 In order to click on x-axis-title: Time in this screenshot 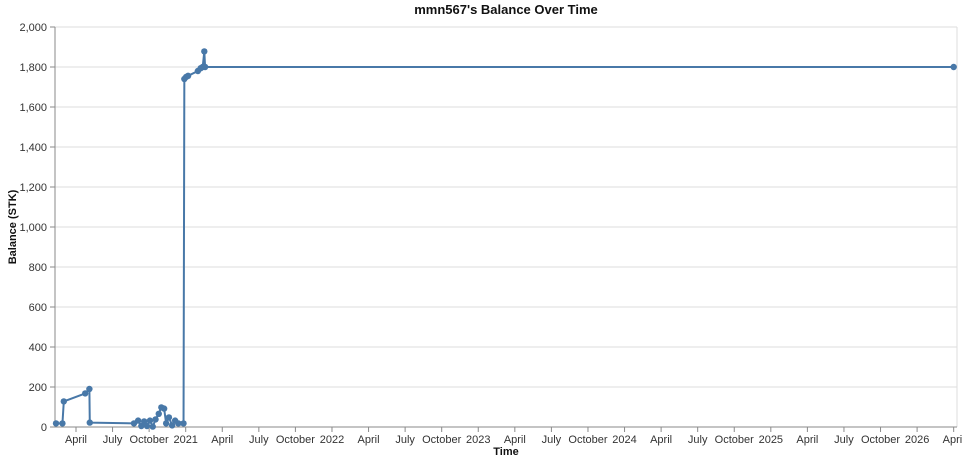, I will do `click(506, 452)`.